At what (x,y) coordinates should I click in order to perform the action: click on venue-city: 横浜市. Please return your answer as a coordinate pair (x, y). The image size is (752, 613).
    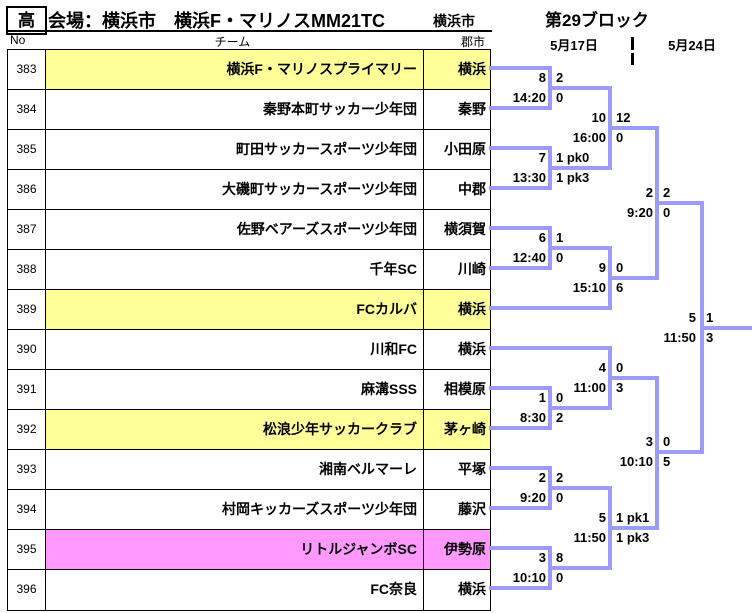
    Looking at the image, I should click on (454, 21).